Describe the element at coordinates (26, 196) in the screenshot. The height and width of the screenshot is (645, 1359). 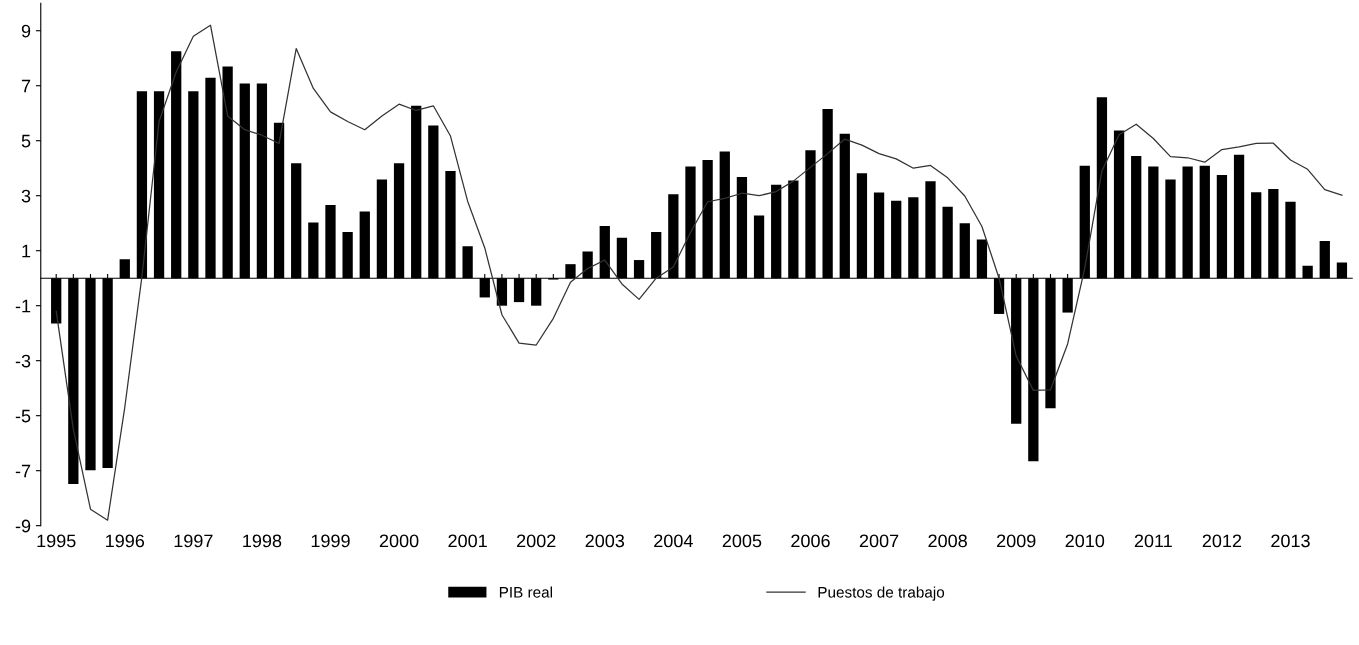
I see `y-tick-label: 3` at that location.